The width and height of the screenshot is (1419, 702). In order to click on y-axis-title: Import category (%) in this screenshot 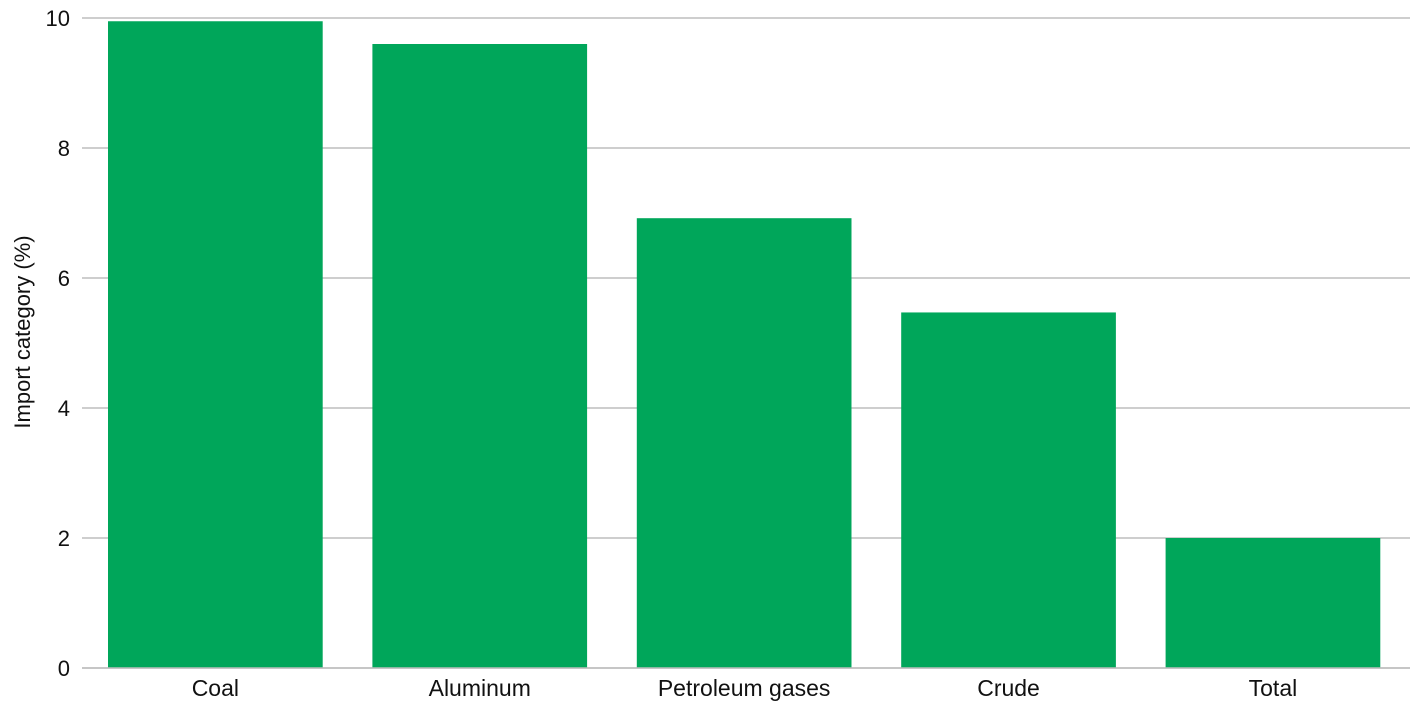, I will do `click(22, 331)`.